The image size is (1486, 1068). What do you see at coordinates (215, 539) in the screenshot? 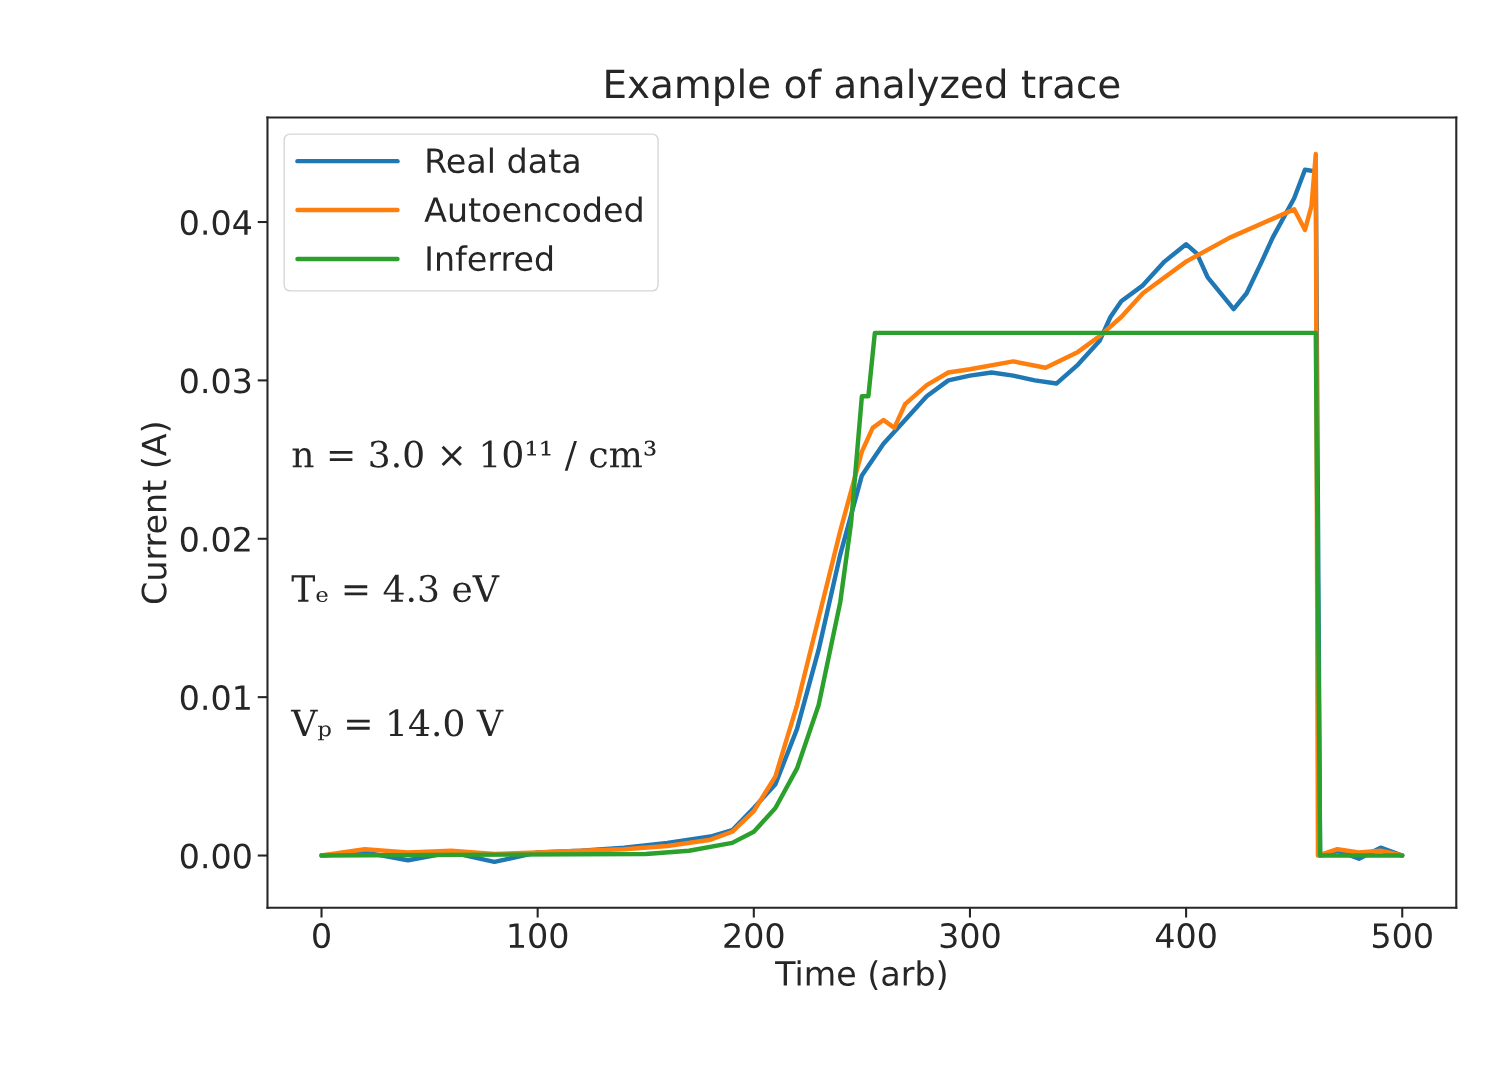
I see `y-tick-label: 0.02` at bounding box center [215, 539].